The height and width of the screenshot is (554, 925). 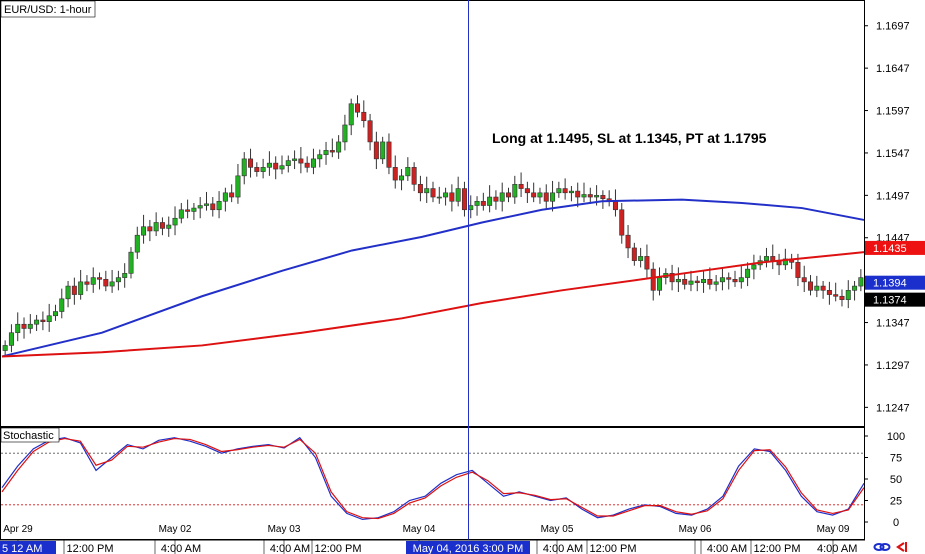 What do you see at coordinates (901, 547) in the screenshot?
I see `arrow-back-icon` at bounding box center [901, 547].